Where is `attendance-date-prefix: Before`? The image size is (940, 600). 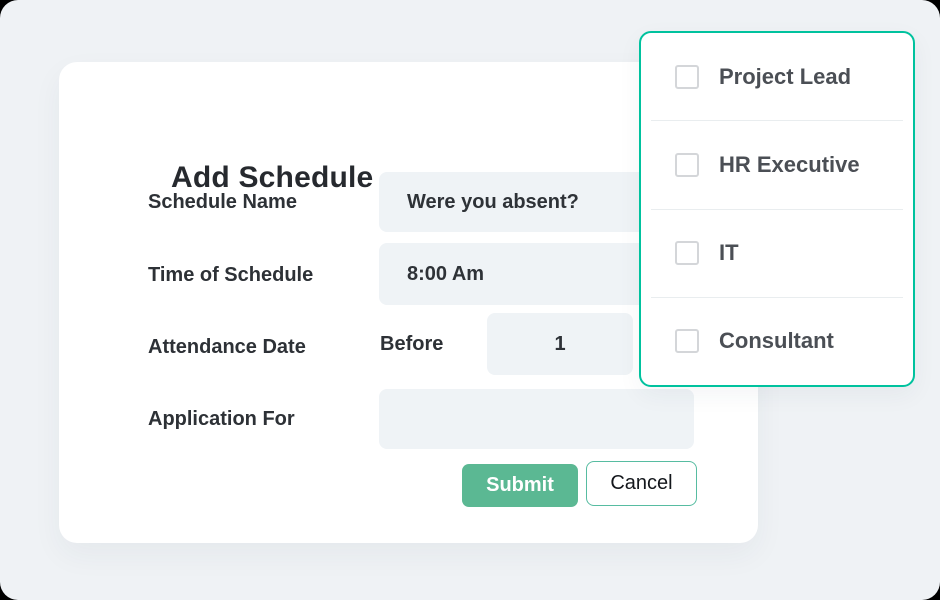
attendance-date-prefix: Before is located at coordinates (412, 344).